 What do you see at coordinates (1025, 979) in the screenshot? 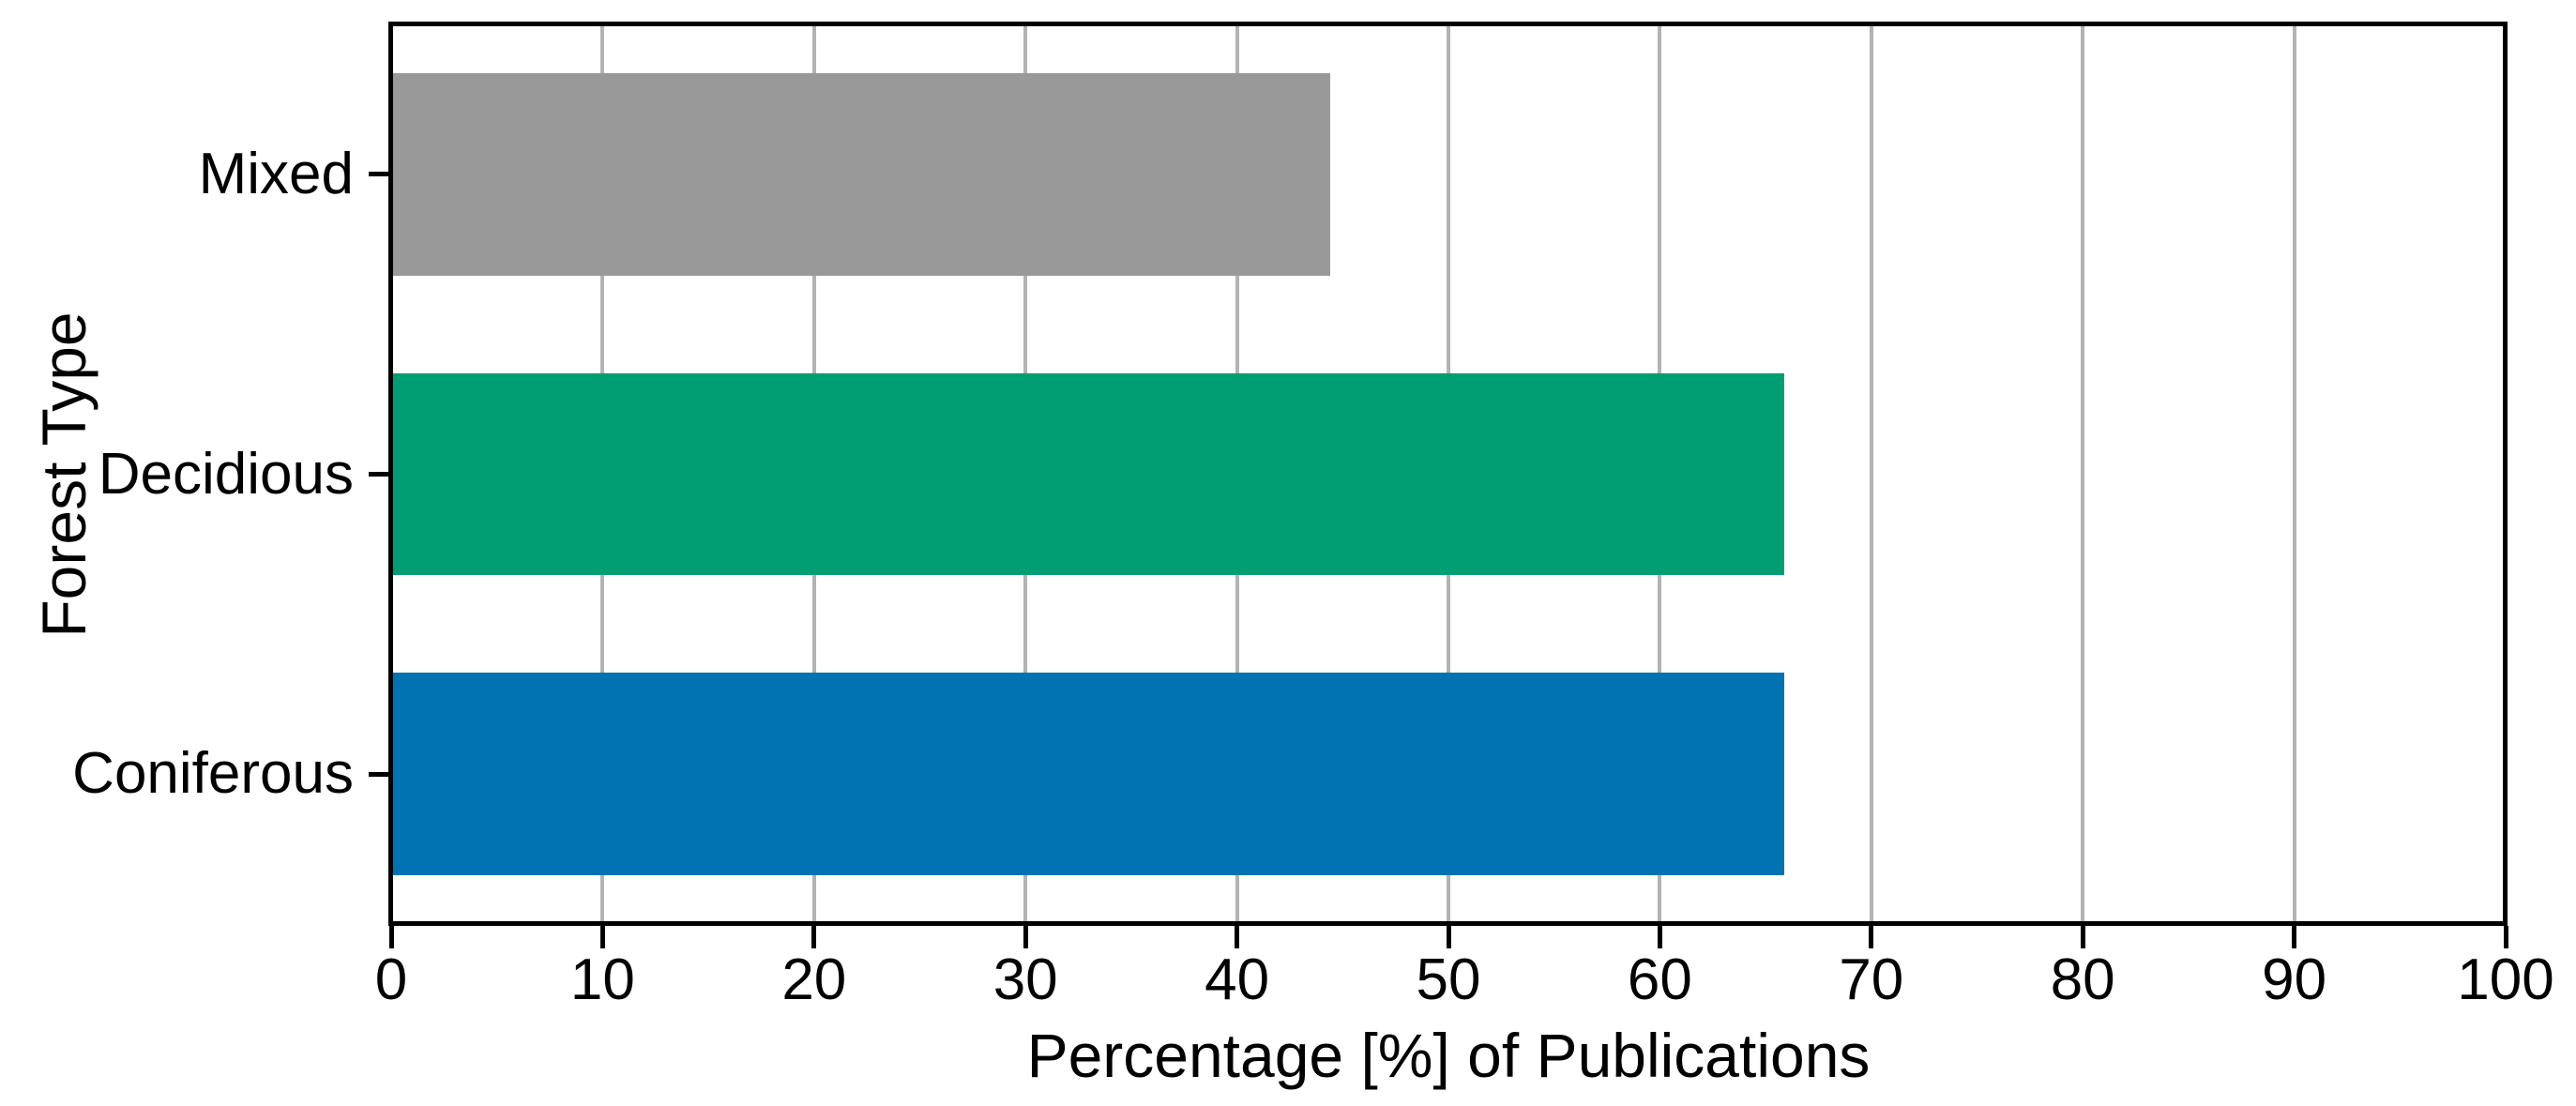
I see `x-tick-label-30: 30` at bounding box center [1025, 979].